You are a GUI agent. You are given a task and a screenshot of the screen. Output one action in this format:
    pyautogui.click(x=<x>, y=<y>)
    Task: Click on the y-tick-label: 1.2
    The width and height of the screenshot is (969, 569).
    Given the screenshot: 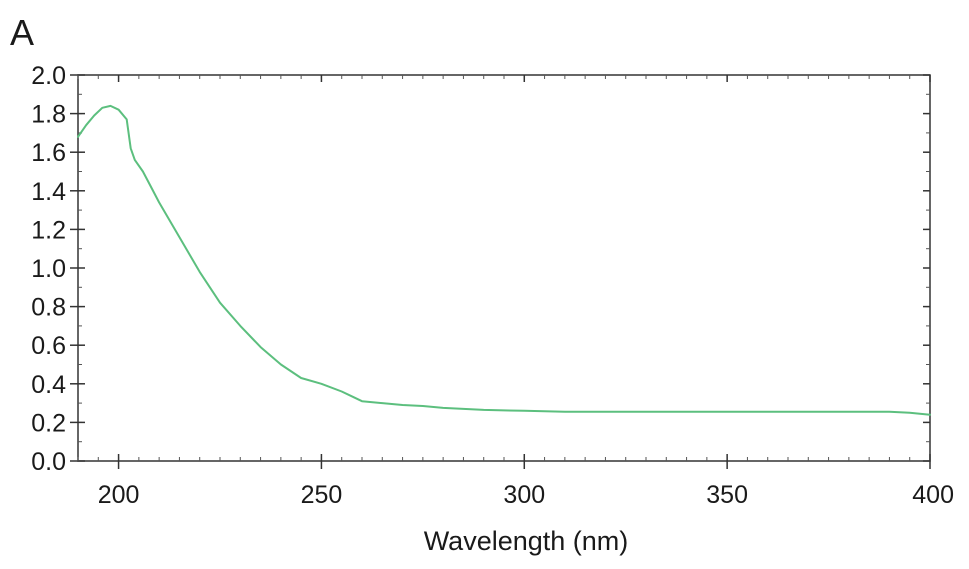 What is the action you would take?
    pyautogui.click(x=48, y=230)
    